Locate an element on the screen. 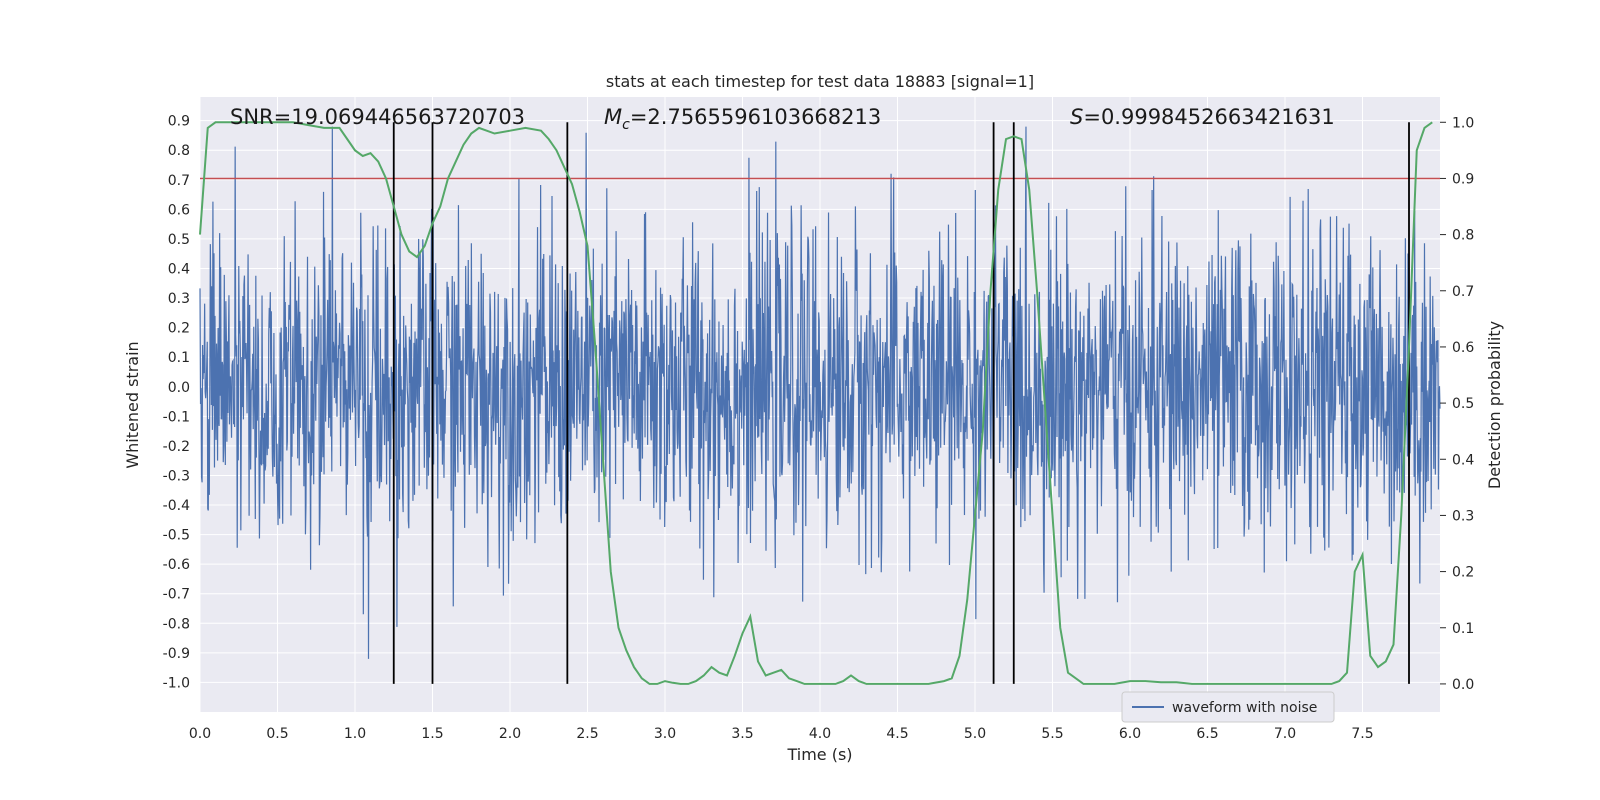 The image size is (1600, 800). y-right-tick-label: 0.0 is located at coordinates (1463, 685).